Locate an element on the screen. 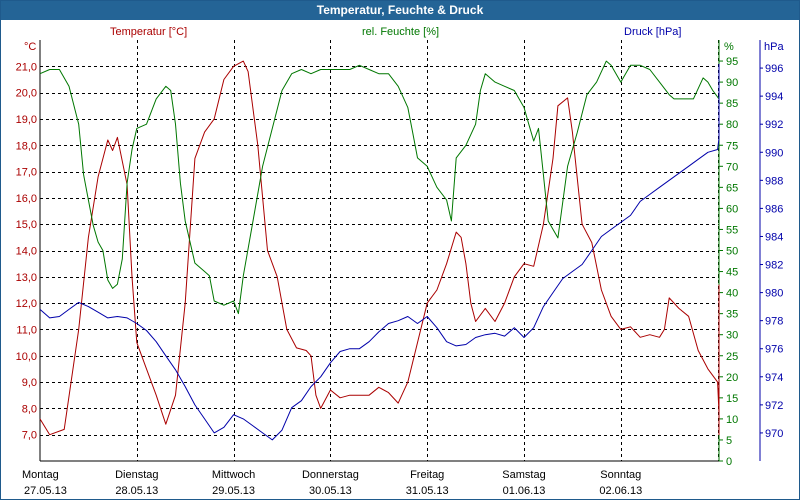  humidity-tick-label: 65 is located at coordinates (732, 188).